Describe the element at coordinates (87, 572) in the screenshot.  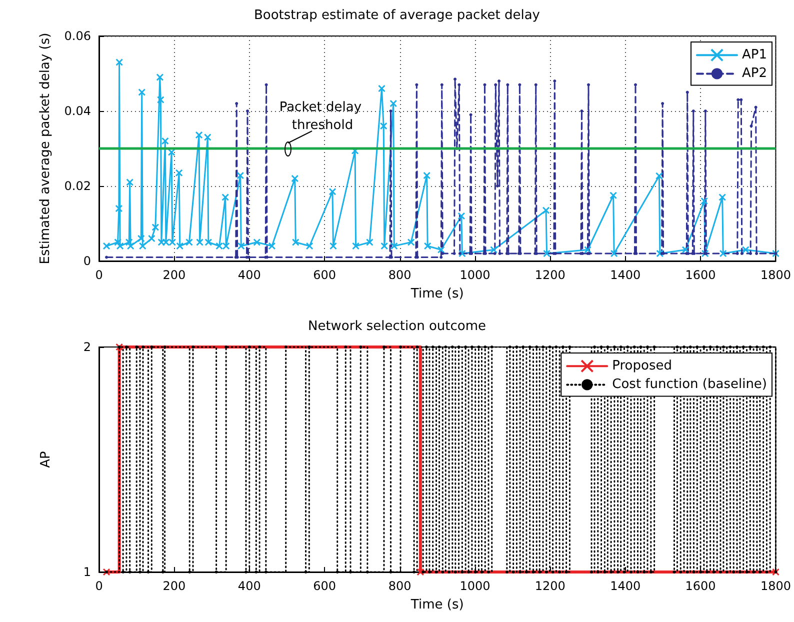
I see `y-tick-label: 1` at that location.